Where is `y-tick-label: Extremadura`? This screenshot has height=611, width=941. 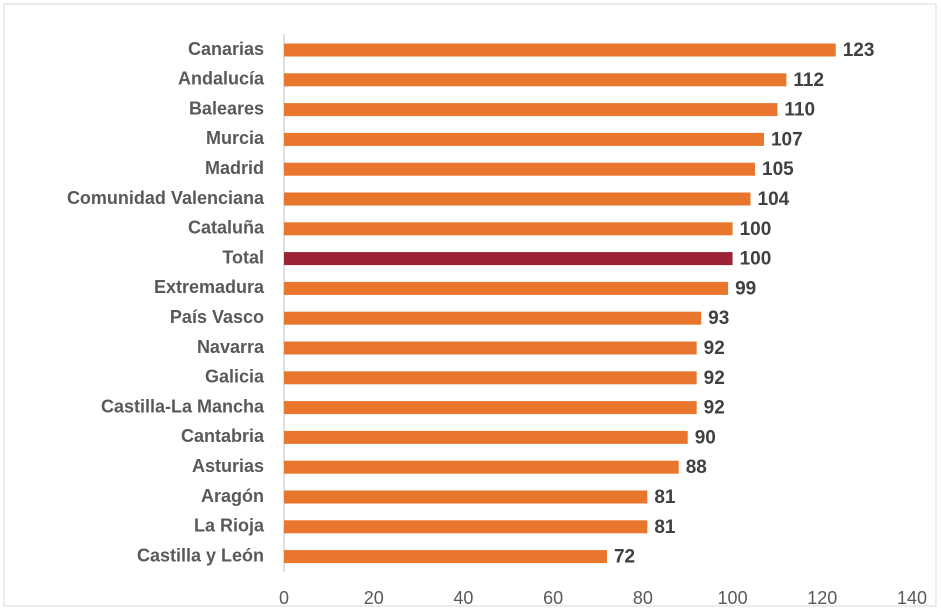 y-tick-label: Extremadura is located at coordinates (209, 287).